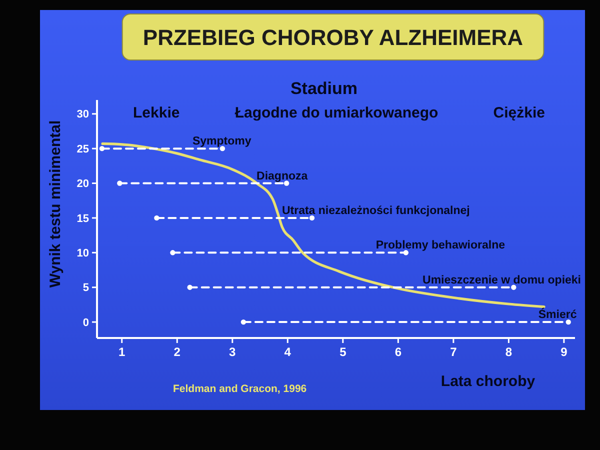 The height and width of the screenshot is (450, 600). I want to click on annotation: Lekkie, so click(156, 113).